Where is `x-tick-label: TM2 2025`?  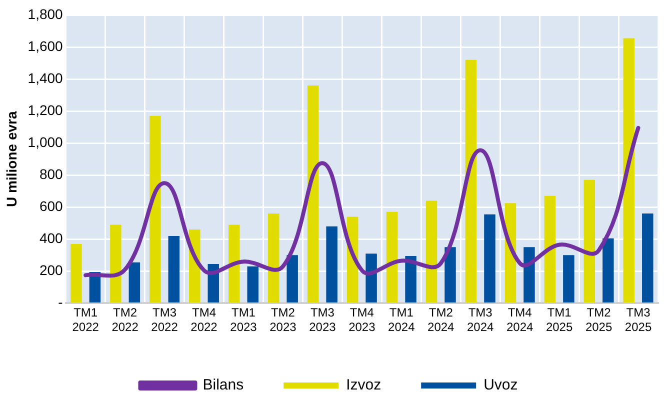
x-tick-label: TM2 2025 is located at coordinates (598, 320).